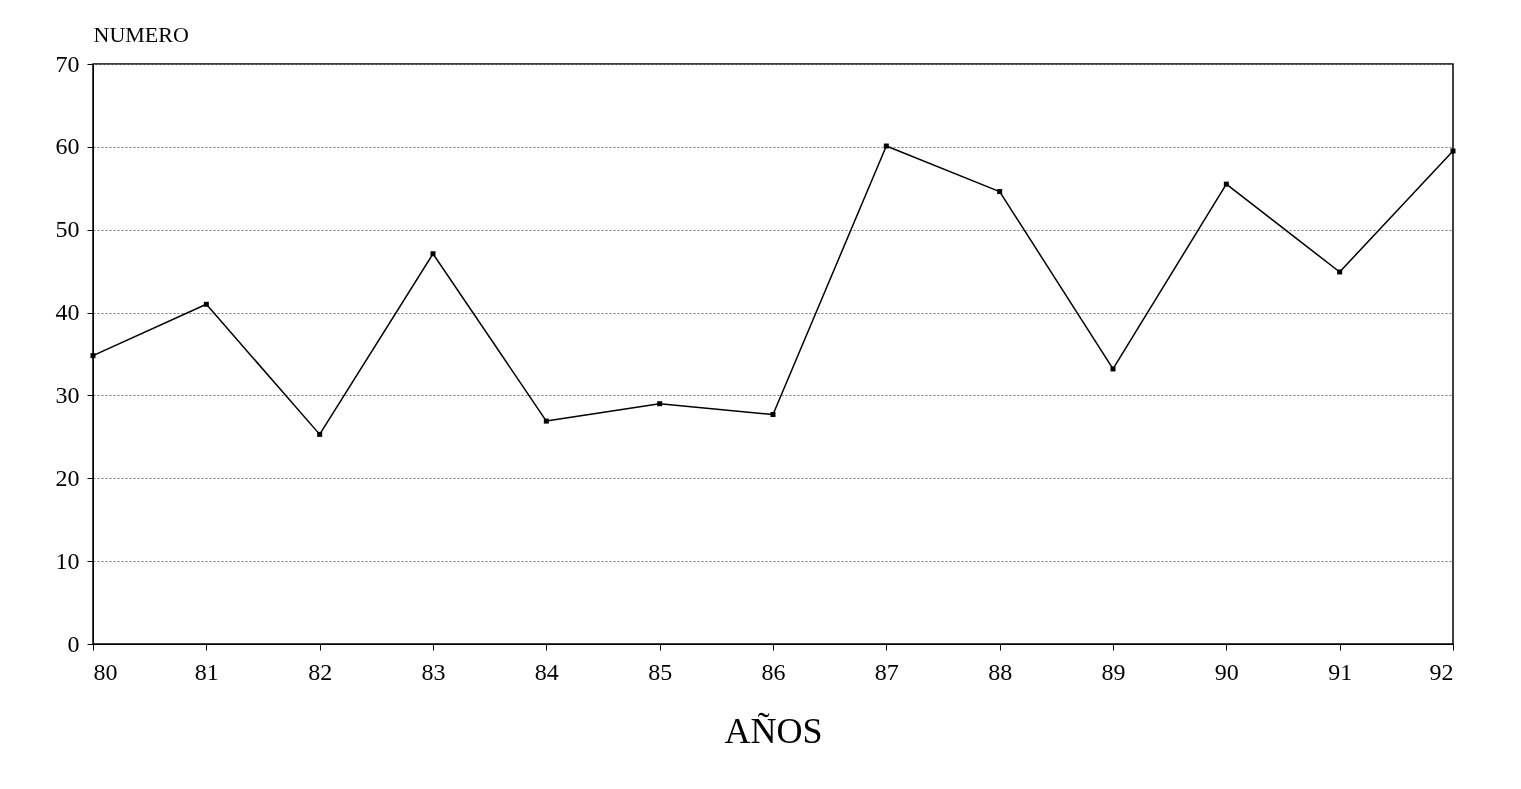 The width and height of the screenshot is (1521, 789). I want to click on x-tick-label: 91, so click(1340, 671).